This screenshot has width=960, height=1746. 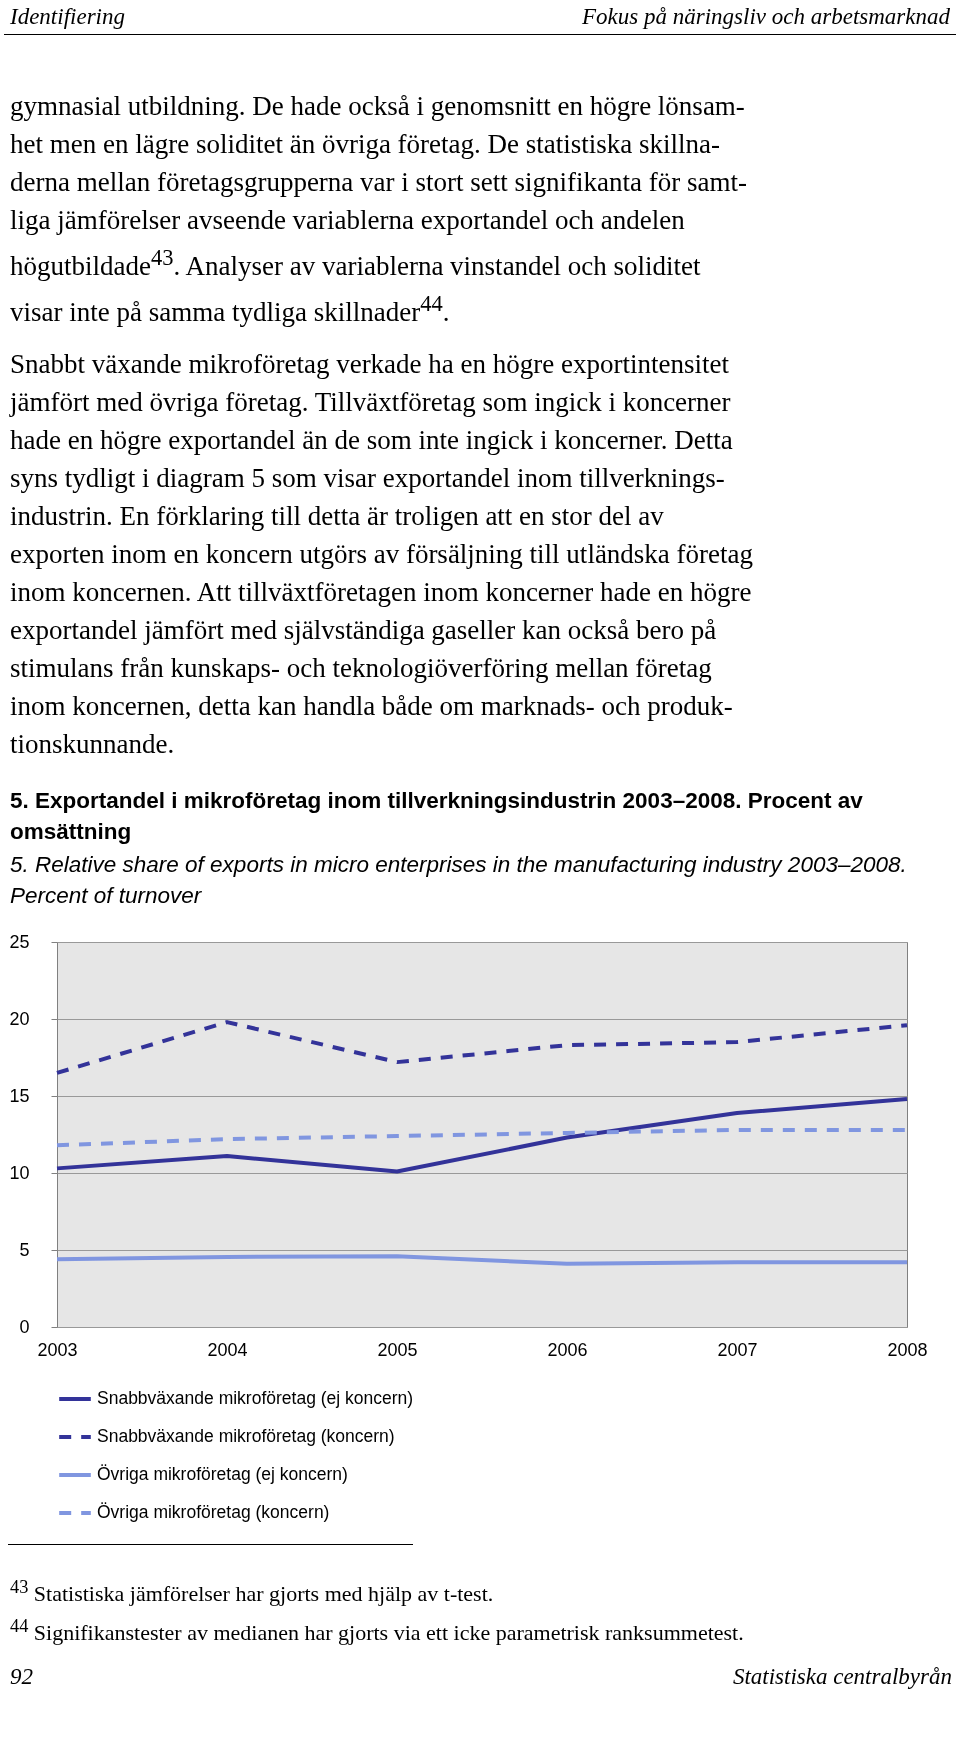 I want to click on x-tick-label: 2006, so click(x=567, y=1349).